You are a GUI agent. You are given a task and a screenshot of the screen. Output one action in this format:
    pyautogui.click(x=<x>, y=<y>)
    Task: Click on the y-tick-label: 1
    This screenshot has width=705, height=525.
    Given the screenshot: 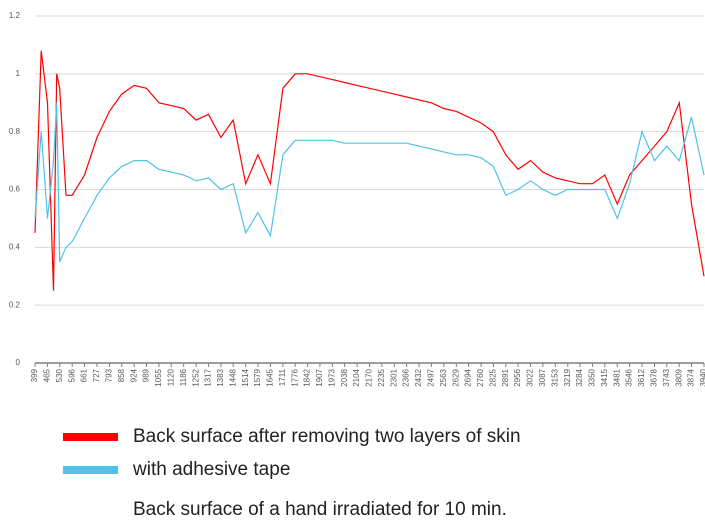 What is the action you would take?
    pyautogui.click(x=18, y=73)
    